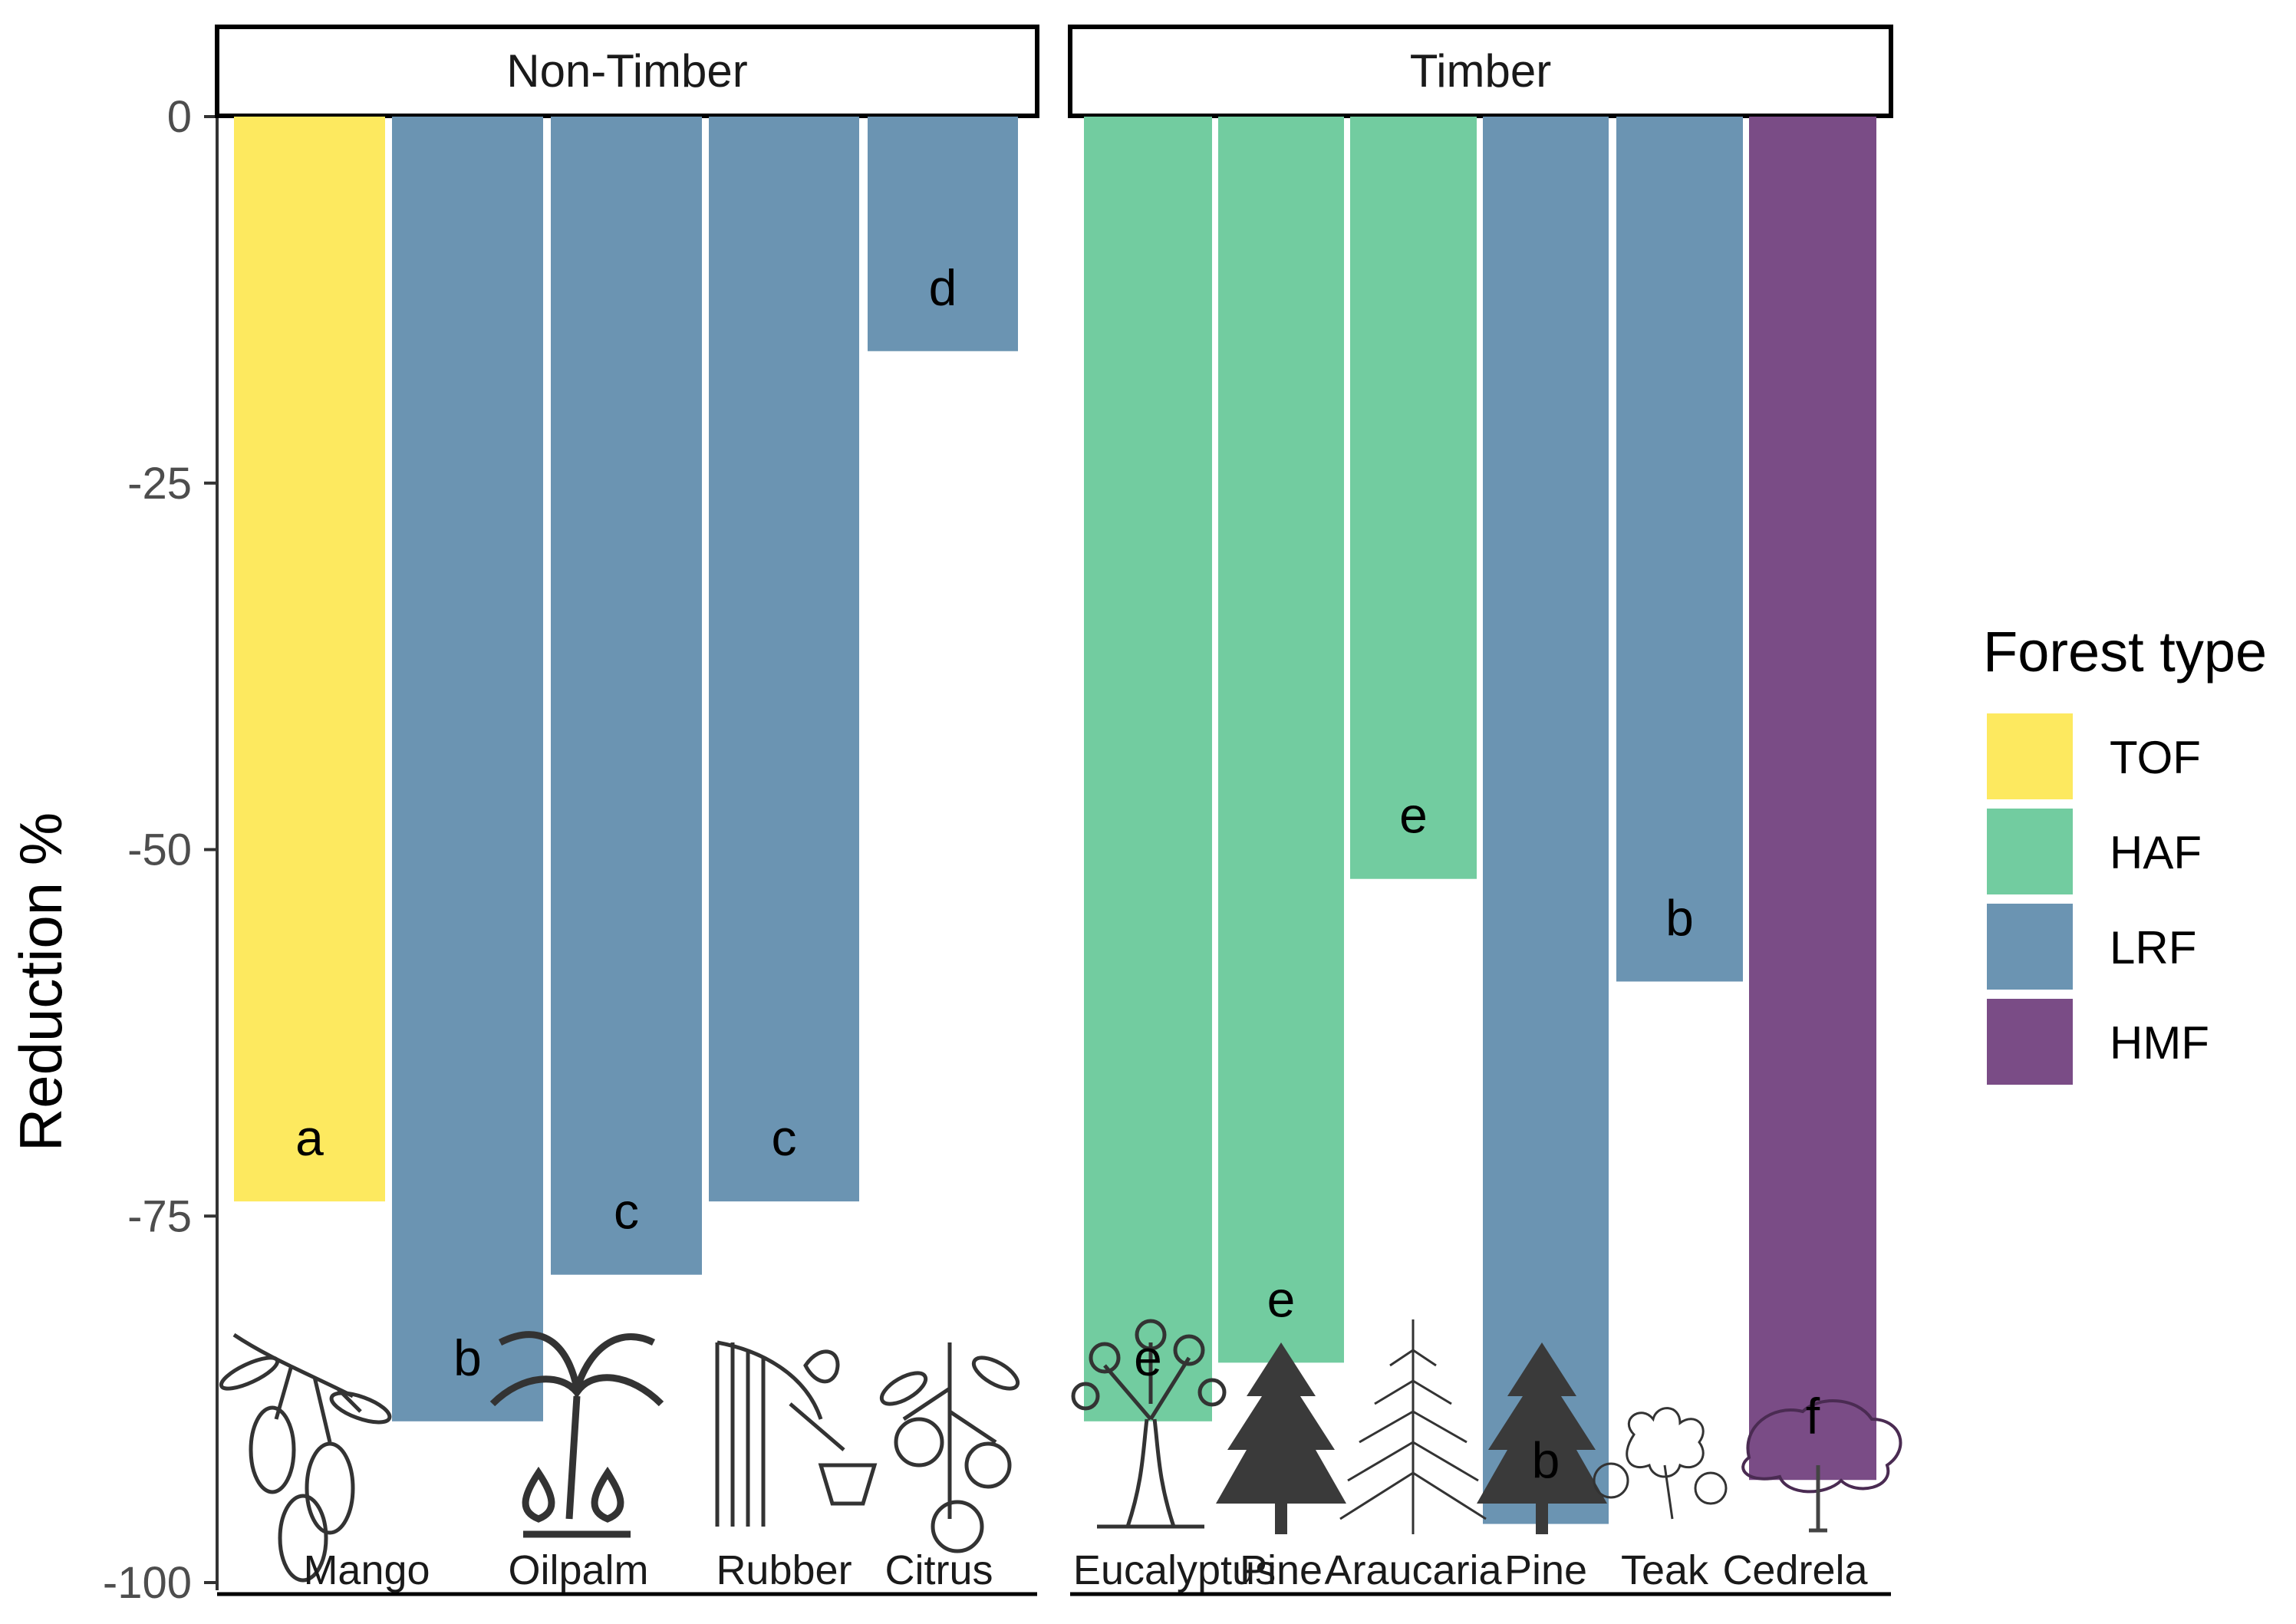 Image resolution: width=2296 pixels, height=1624 pixels. I want to click on y-tick-label: -25, so click(159, 484).